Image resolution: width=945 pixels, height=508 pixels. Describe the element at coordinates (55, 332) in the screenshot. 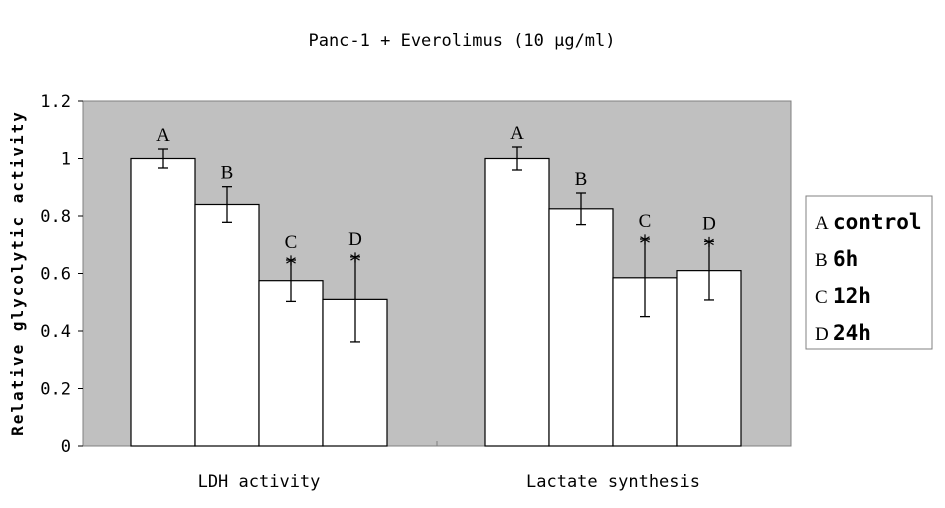

I see `y-tick-label: 0.4` at that location.